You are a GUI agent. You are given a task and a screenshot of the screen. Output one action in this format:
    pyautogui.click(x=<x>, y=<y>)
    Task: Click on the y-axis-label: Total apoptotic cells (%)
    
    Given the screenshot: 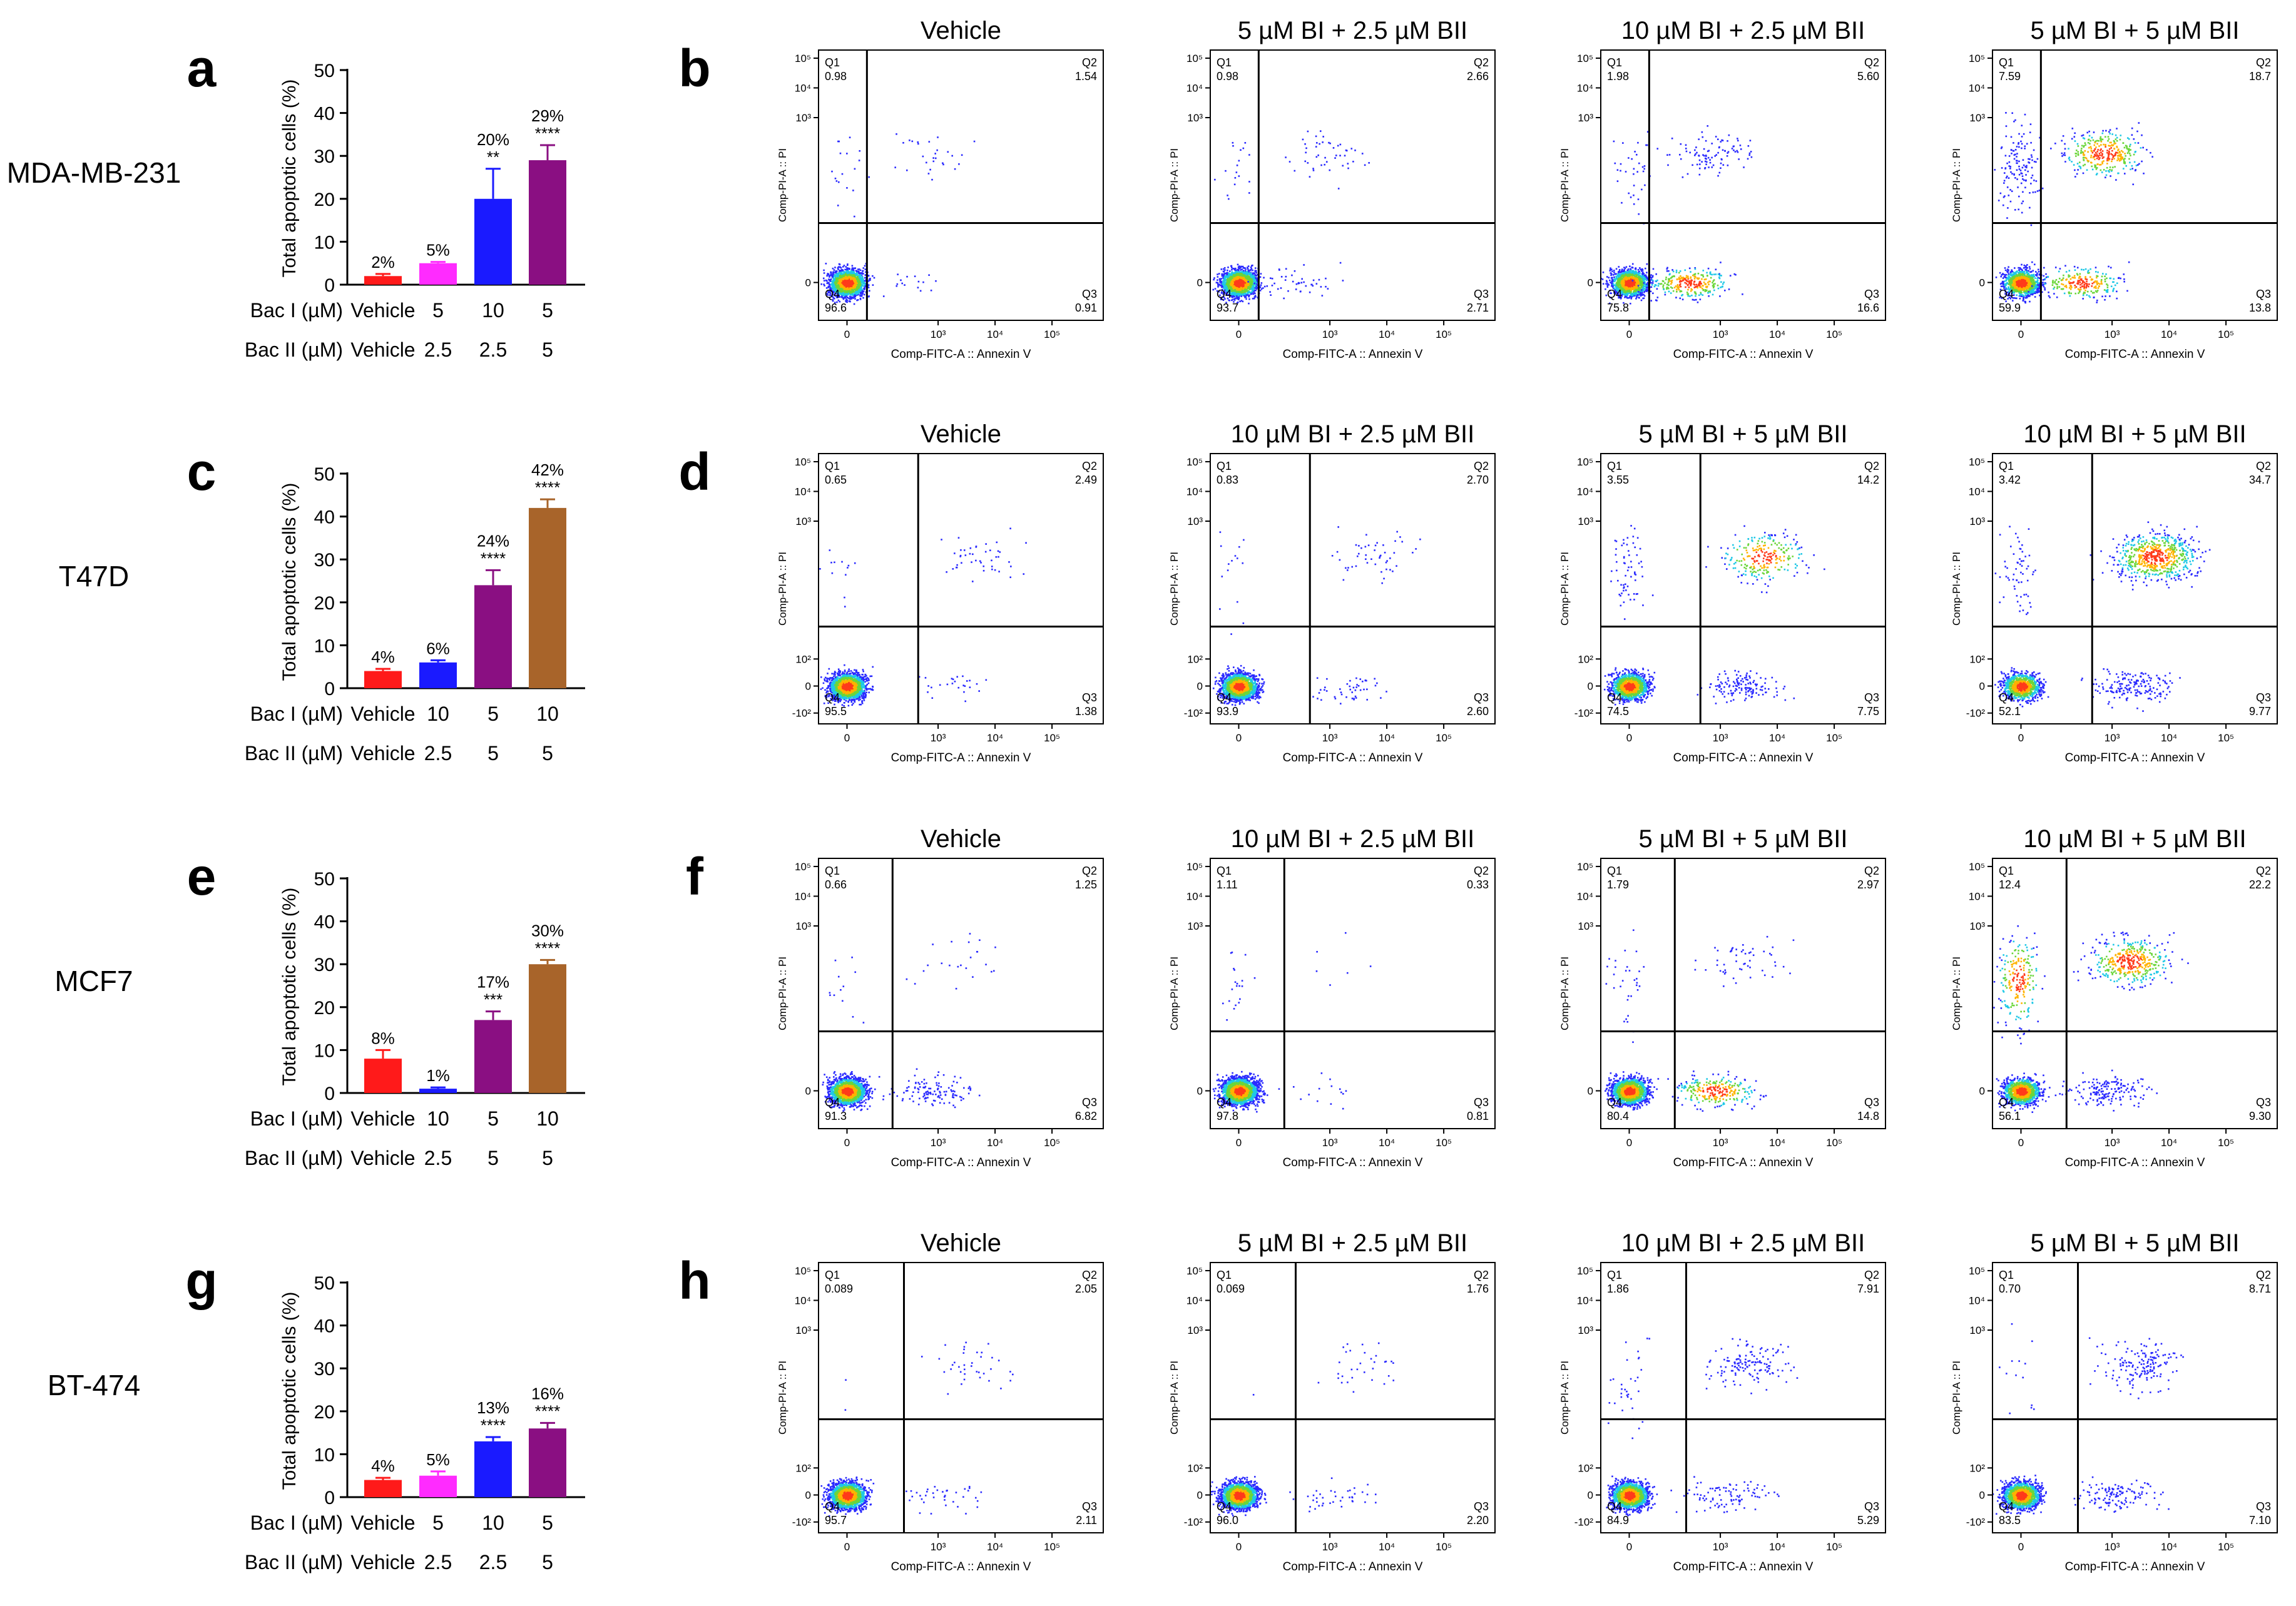 What is the action you would take?
    pyautogui.click(x=289, y=178)
    